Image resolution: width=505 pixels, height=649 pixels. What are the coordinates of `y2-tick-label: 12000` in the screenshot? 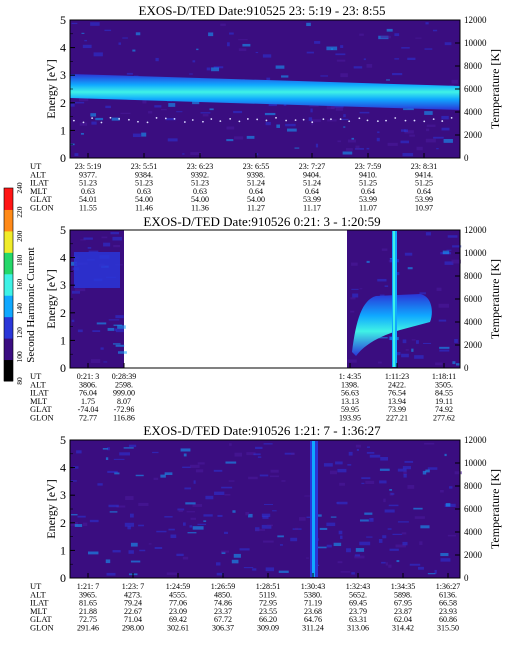 It's located at (475, 230).